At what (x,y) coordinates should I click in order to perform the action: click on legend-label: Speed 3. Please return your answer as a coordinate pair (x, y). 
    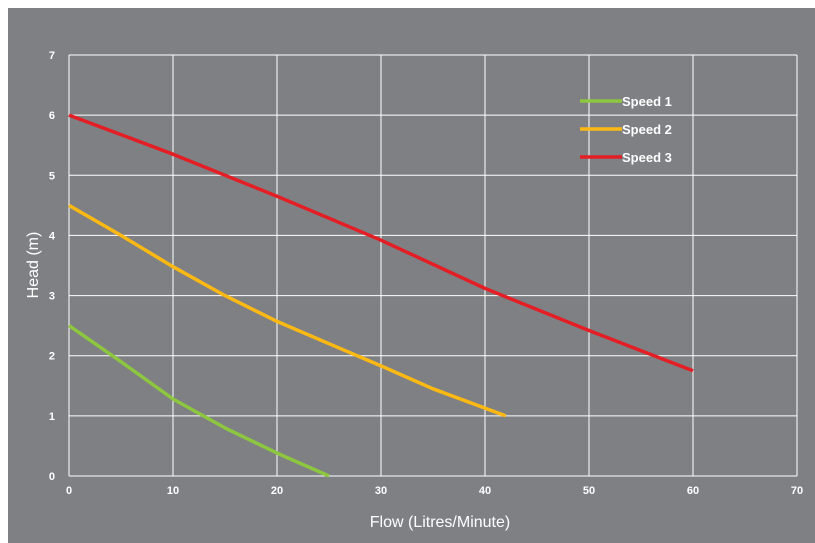
    Looking at the image, I should click on (647, 157).